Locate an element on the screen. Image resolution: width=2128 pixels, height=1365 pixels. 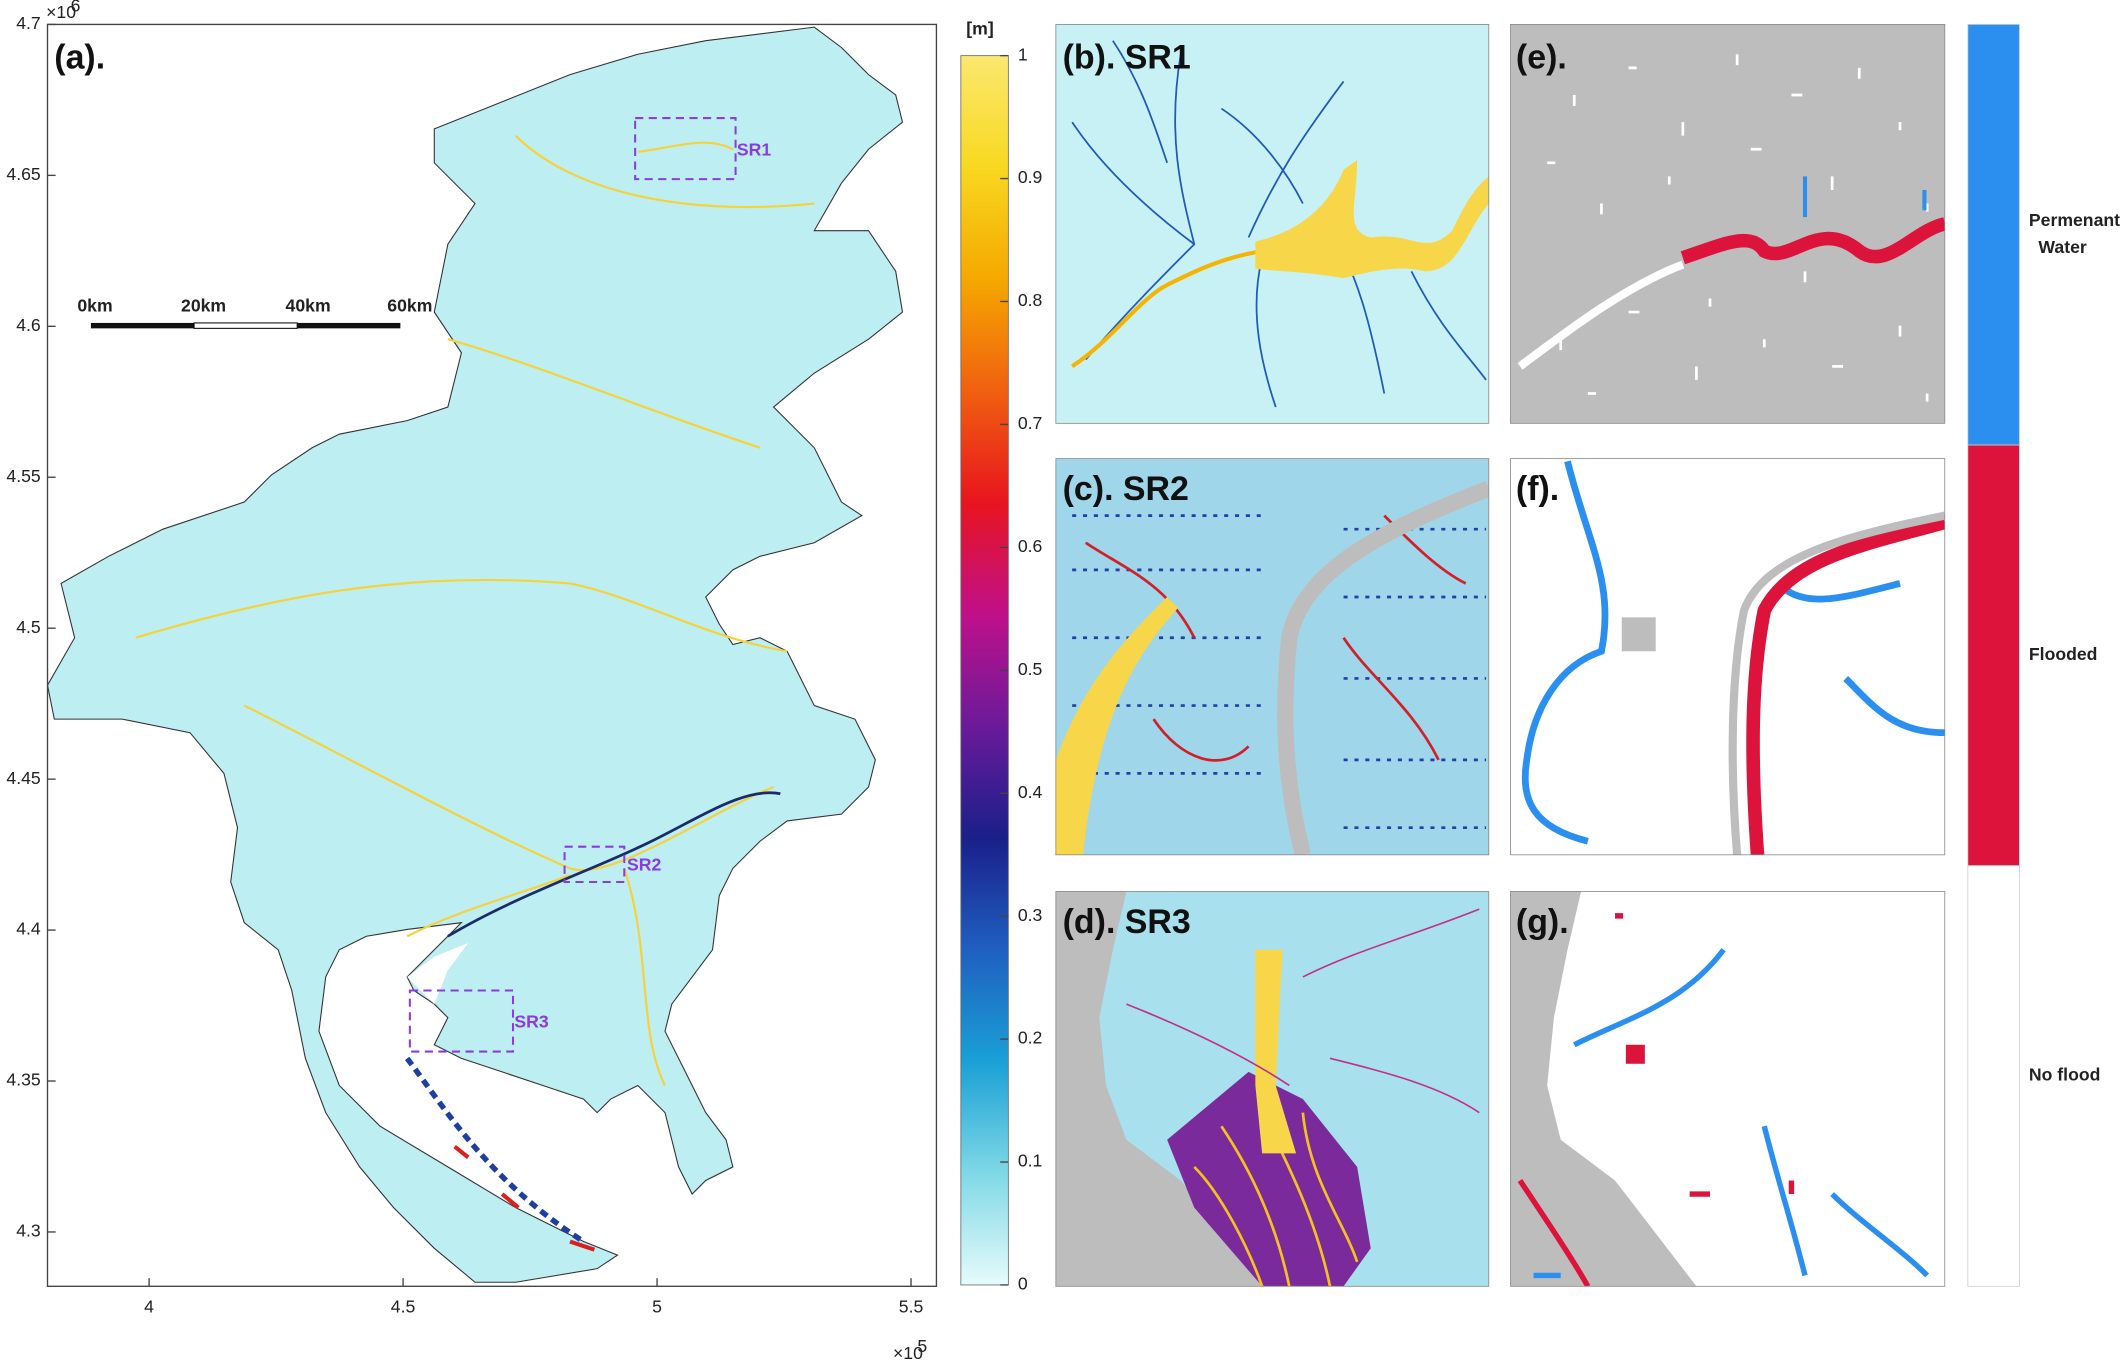
scale-label: 0km is located at coordinates (94, 305).